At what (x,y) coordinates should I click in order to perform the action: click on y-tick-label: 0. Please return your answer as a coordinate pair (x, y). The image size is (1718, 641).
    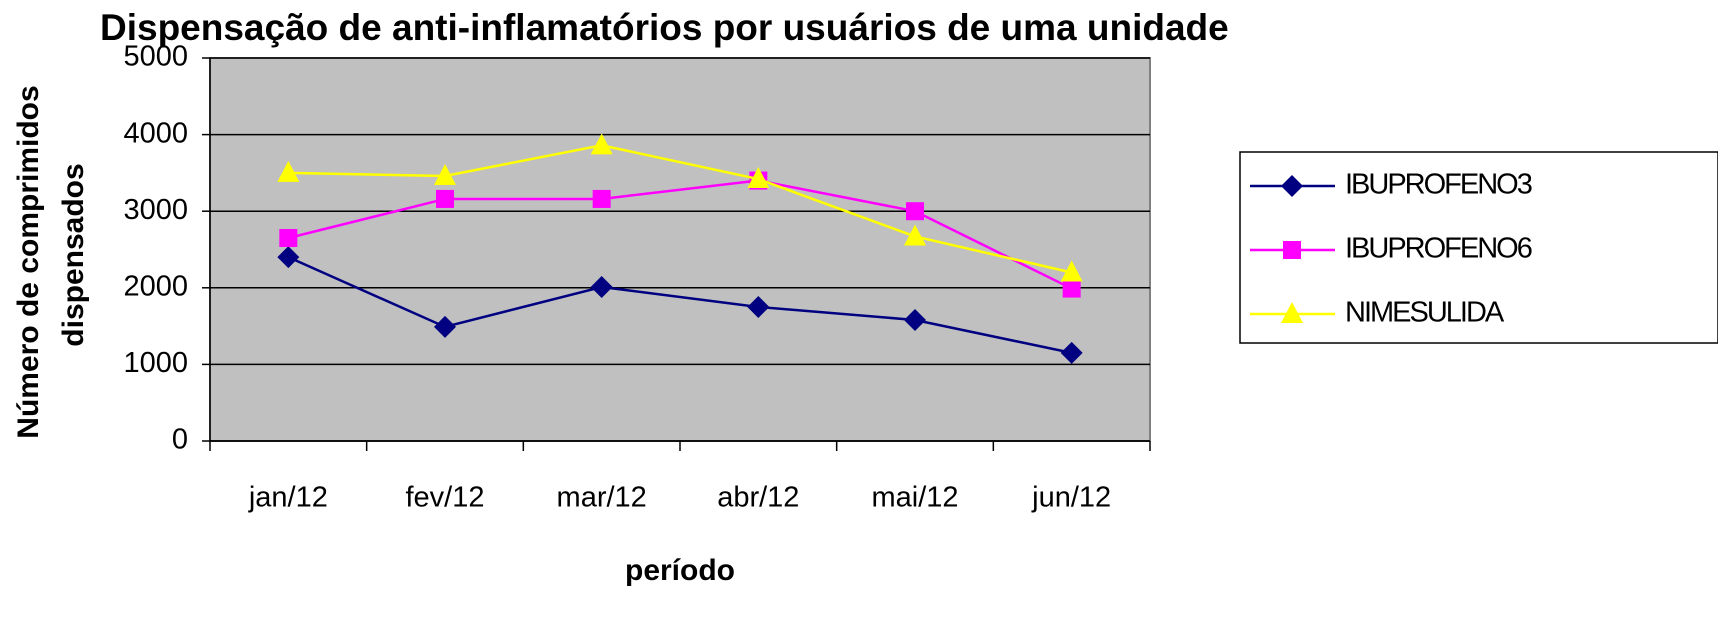
    Looking at the image, I should click on (180, 440).